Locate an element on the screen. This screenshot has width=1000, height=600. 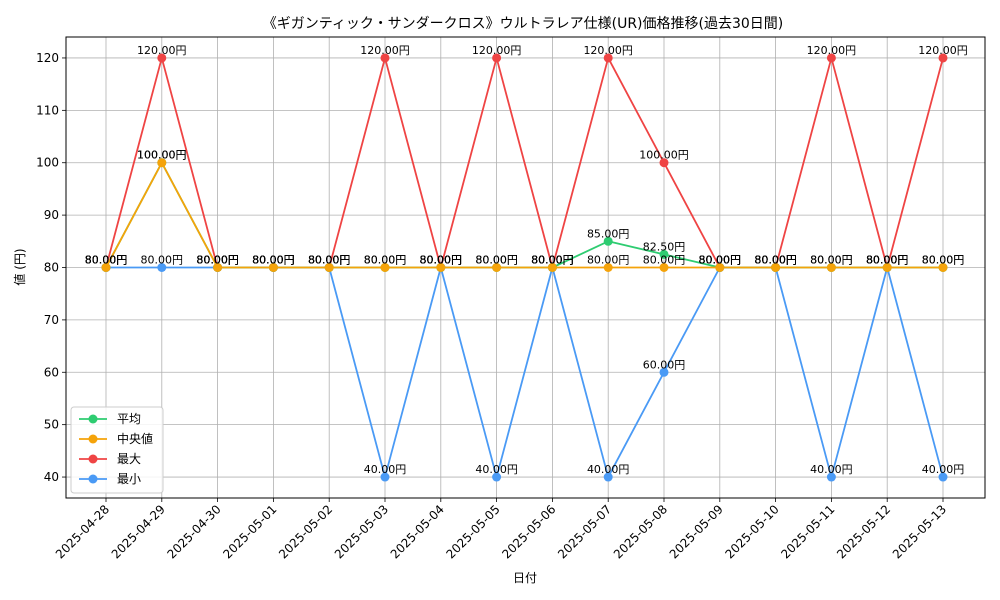
data-label: 60.00円 is located at coordinates (664, 364).